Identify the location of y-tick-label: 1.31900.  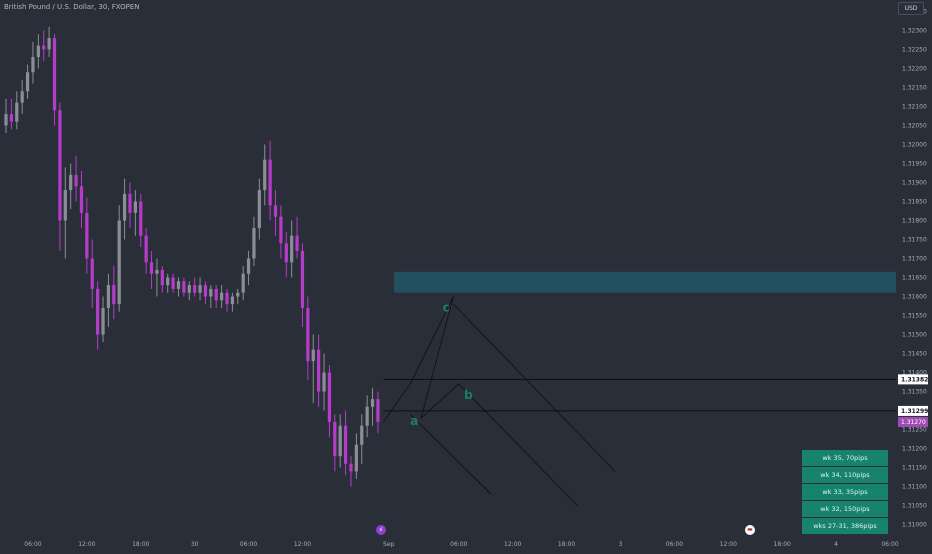
(914, 182).